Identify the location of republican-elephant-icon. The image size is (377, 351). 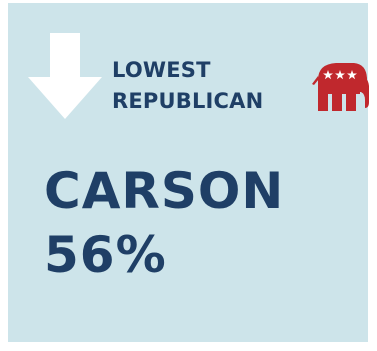
(340, 87).